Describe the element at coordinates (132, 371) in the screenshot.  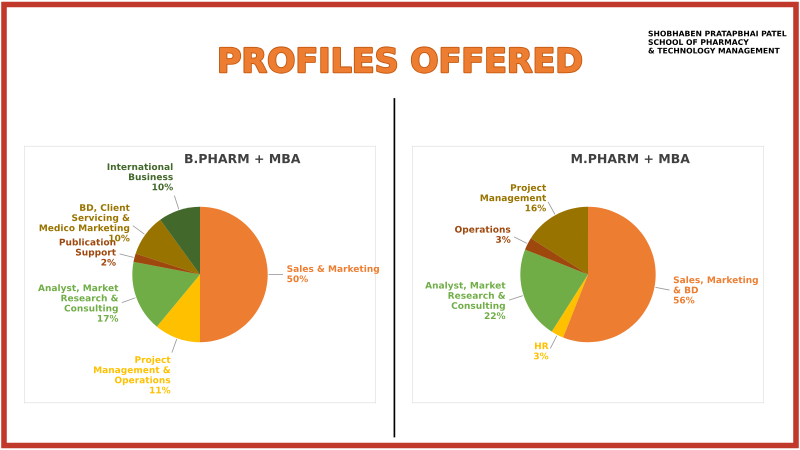
I see `slice-label: Project Management & Operations` at that location.